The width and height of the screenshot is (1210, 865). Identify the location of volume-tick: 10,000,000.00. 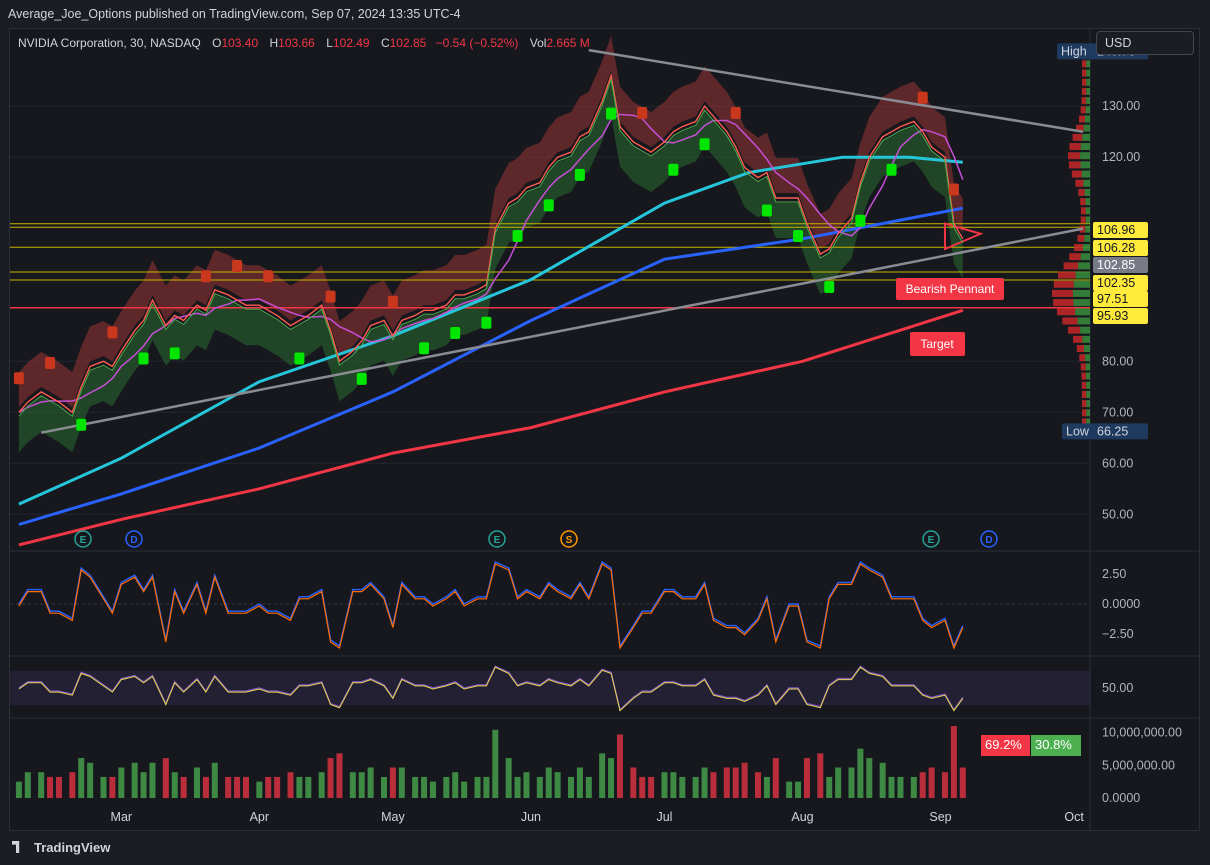
(1142, 733).